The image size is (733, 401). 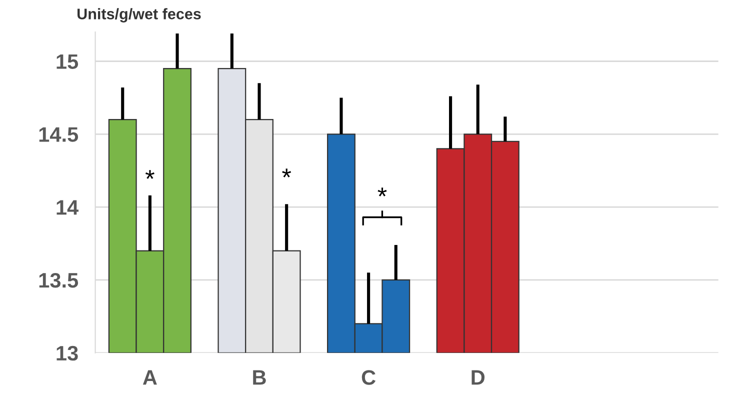 What do you see at coordinates (149, 377) in the screenshot?
I see `x-tick-label: A` at bounding box center [149, 377].